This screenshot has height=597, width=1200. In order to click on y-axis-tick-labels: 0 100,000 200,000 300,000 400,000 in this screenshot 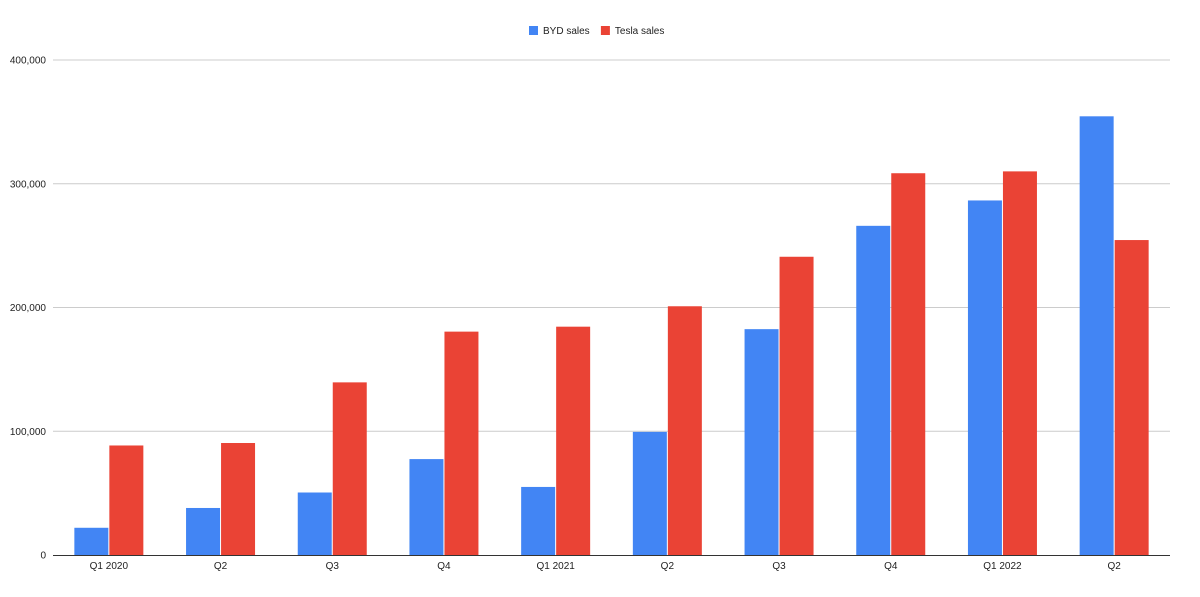, I will do `click(28, 309)`.